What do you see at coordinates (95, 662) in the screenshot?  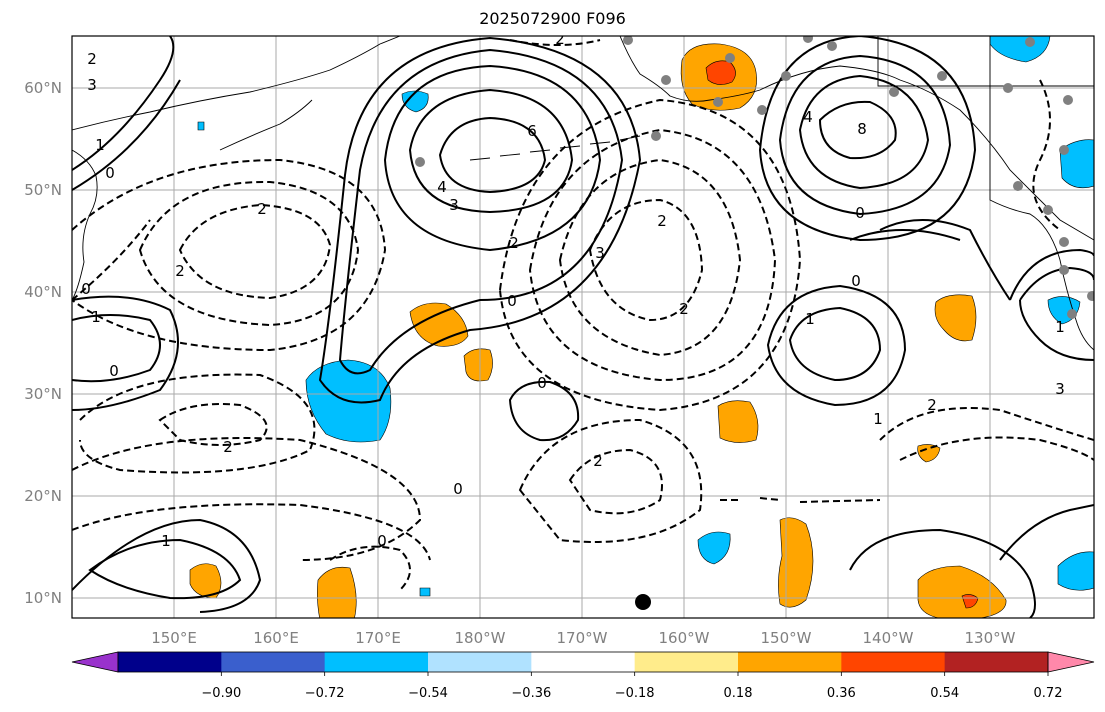 I see `colorbar-extend-low` at bounding box center [95, 662].